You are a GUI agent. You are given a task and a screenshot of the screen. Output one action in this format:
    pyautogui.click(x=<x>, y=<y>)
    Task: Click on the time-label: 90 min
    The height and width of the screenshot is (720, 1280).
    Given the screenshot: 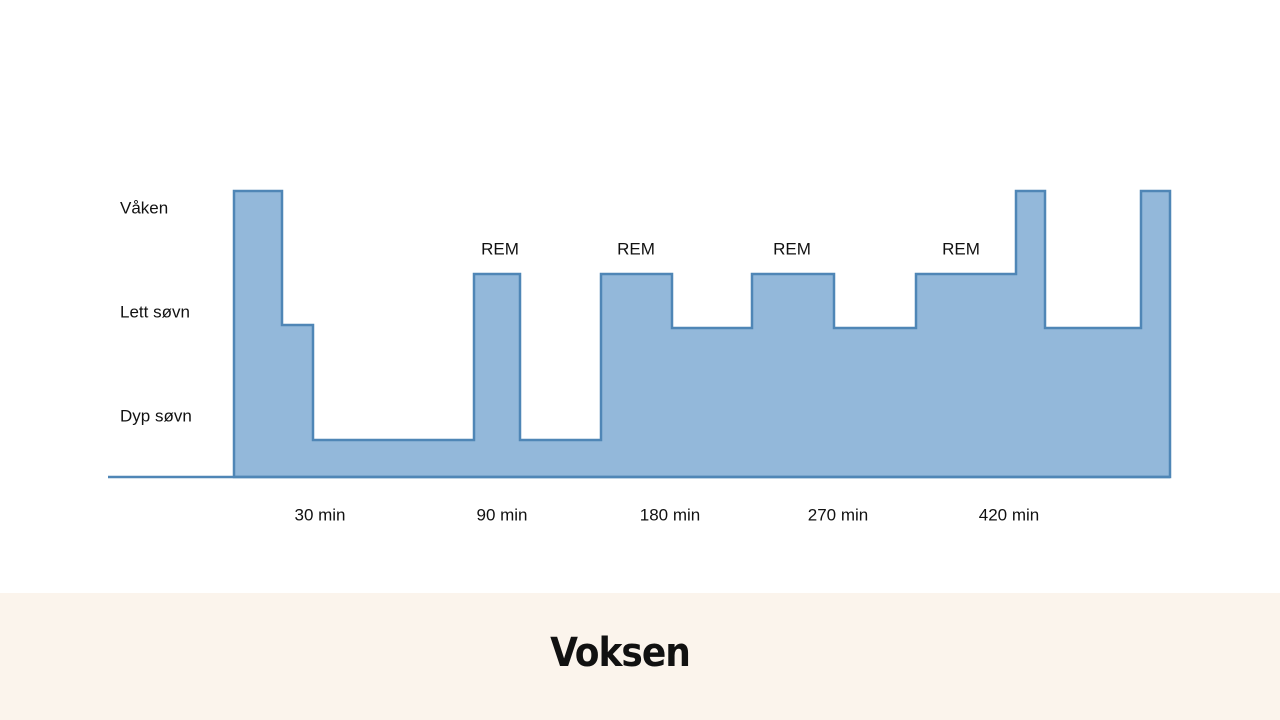 What is the action you would take?
    pyautogui.click(x=501, y=514)
    